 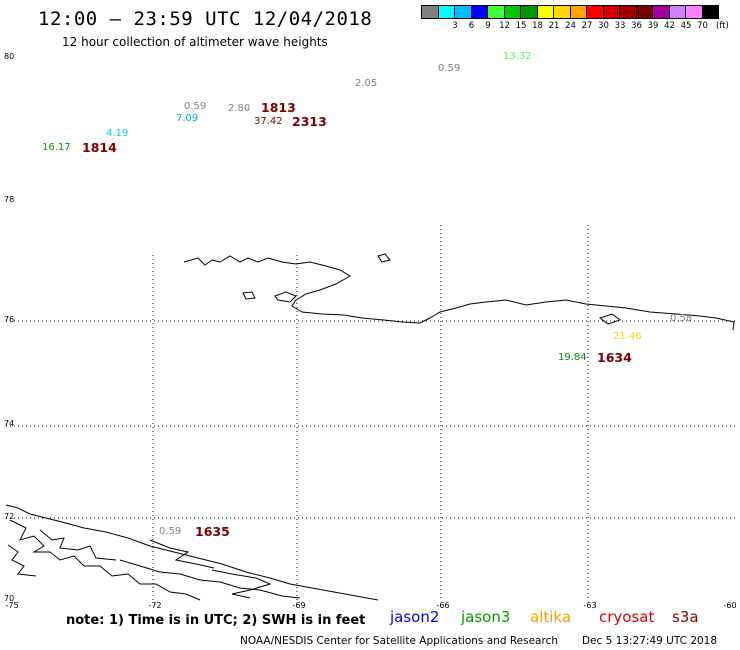 What do you see at coordinates (521, 26) in the screenshot?
I see `color-scale-tick: 15` at bounding box center [521, 26].